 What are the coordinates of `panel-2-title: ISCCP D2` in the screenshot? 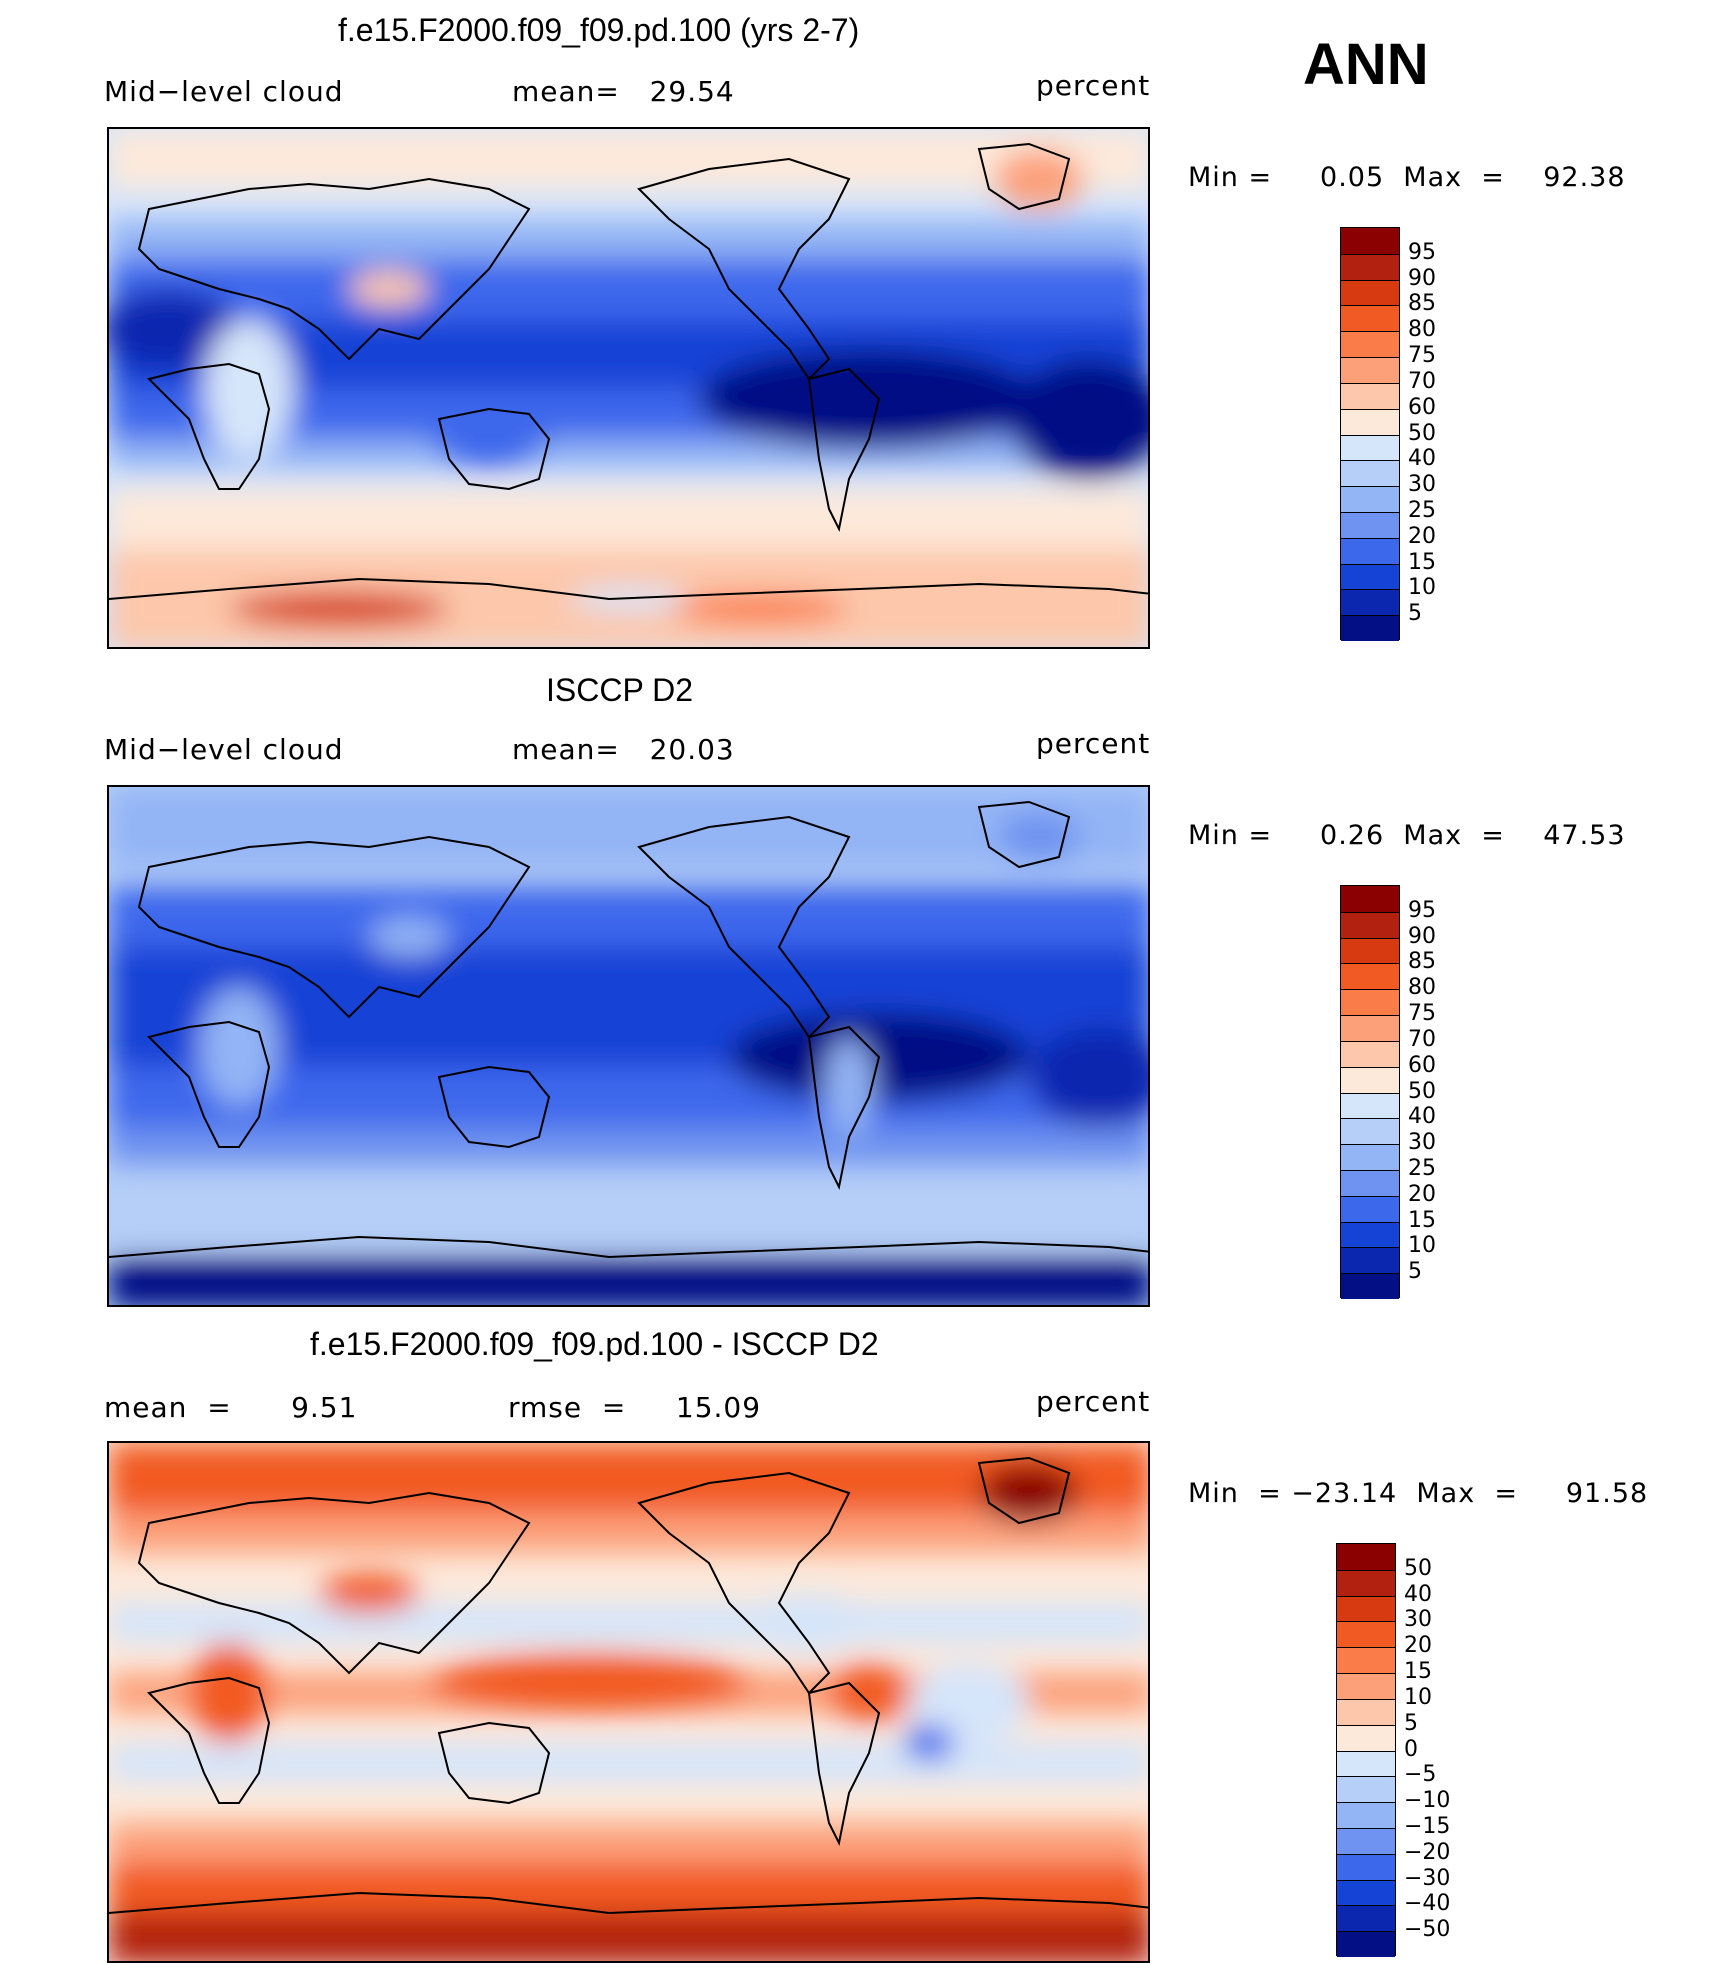 It's located at (620, 690).